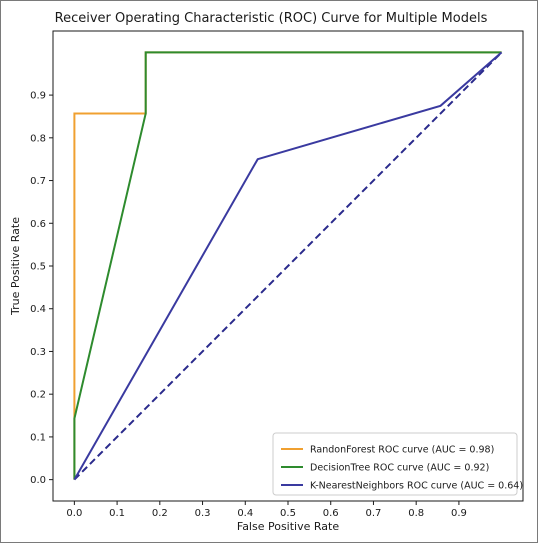 The image size is (538, 543). Describe the element at coordinates (160, 513) in the screenshot. I see `x-tick-label: 0.2` at that location.